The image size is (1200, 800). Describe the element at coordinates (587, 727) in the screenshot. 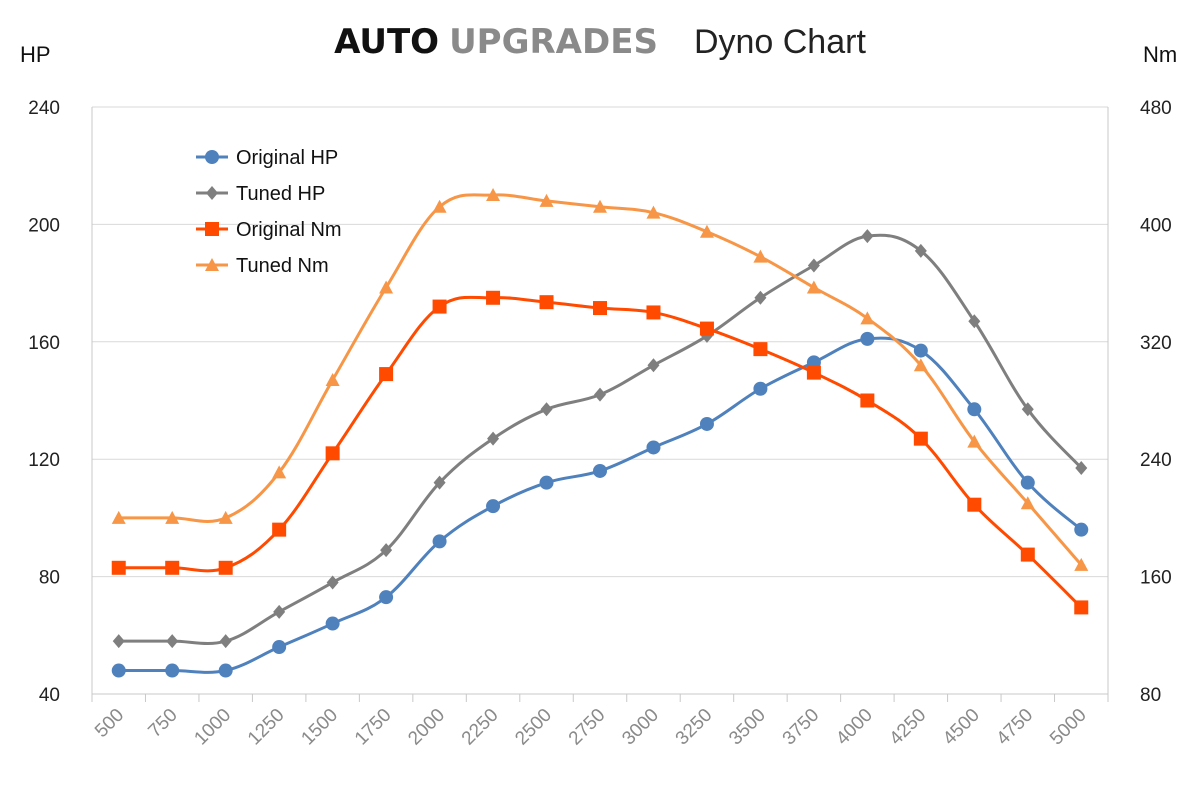

I see `x-tick-label: 2750` at that location.